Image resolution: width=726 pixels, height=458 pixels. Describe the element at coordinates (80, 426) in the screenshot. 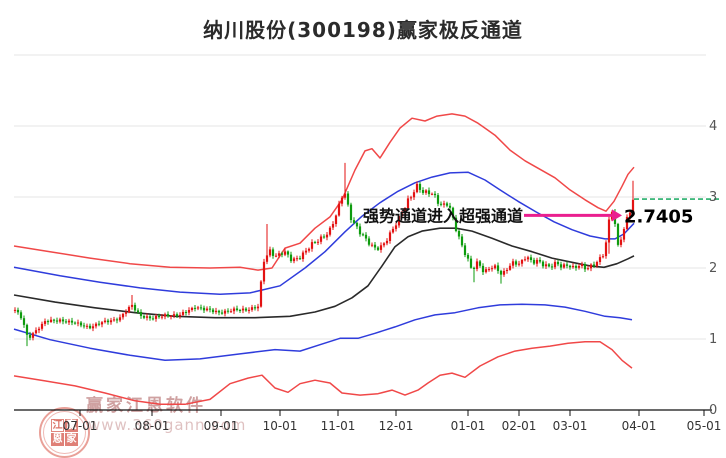

I see `x-tick-label: 07-01` at that location.